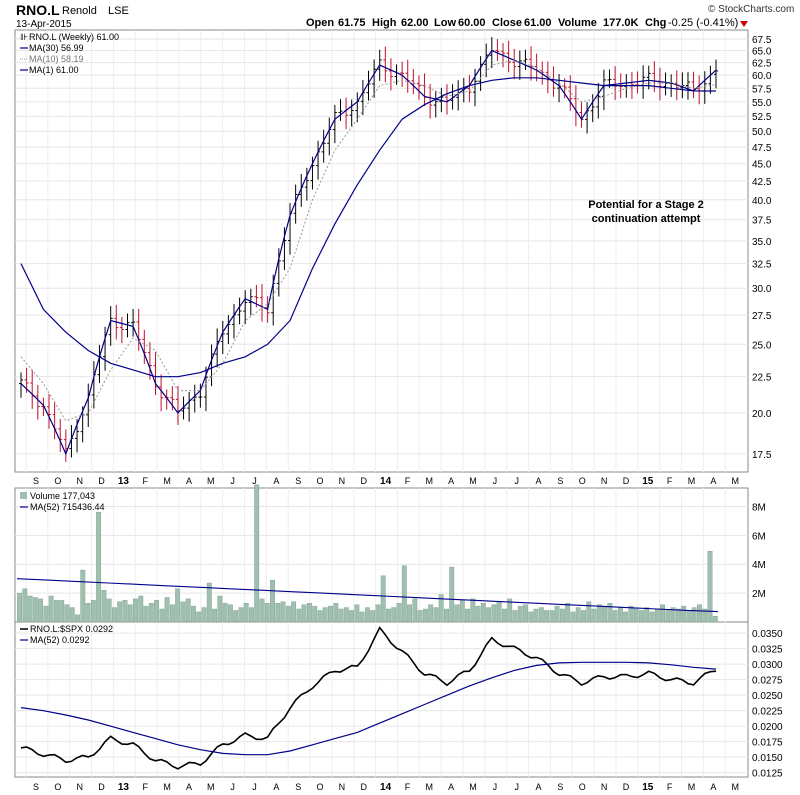 The height and width of the screenshot is (795, 800). What do you see at coordinates (767, 712) in the screenshot?
I see `relative-tick-label: 0.0225` at bounding box center [767, 712].